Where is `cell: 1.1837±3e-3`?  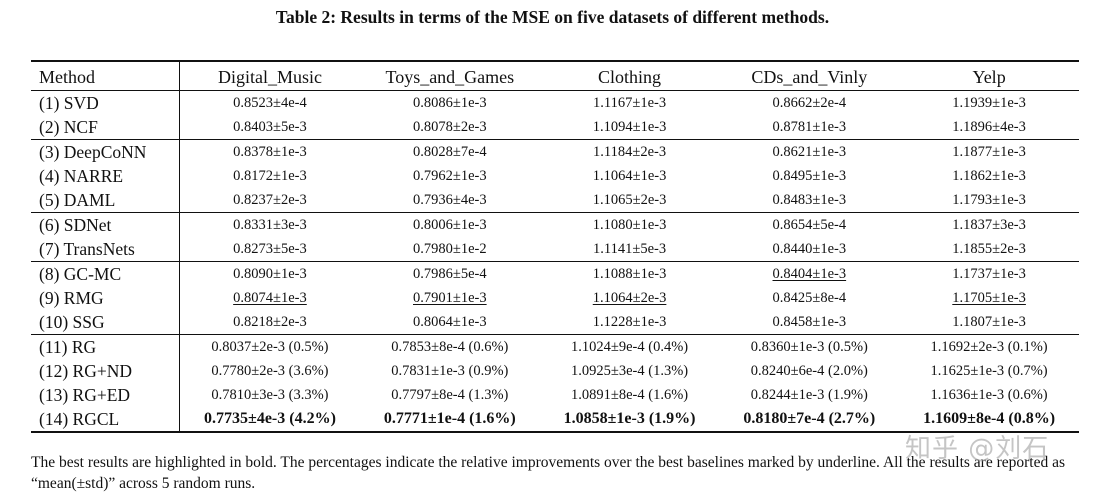
cell: 1.1837±3e-3 is located at coordinates (989, 224).